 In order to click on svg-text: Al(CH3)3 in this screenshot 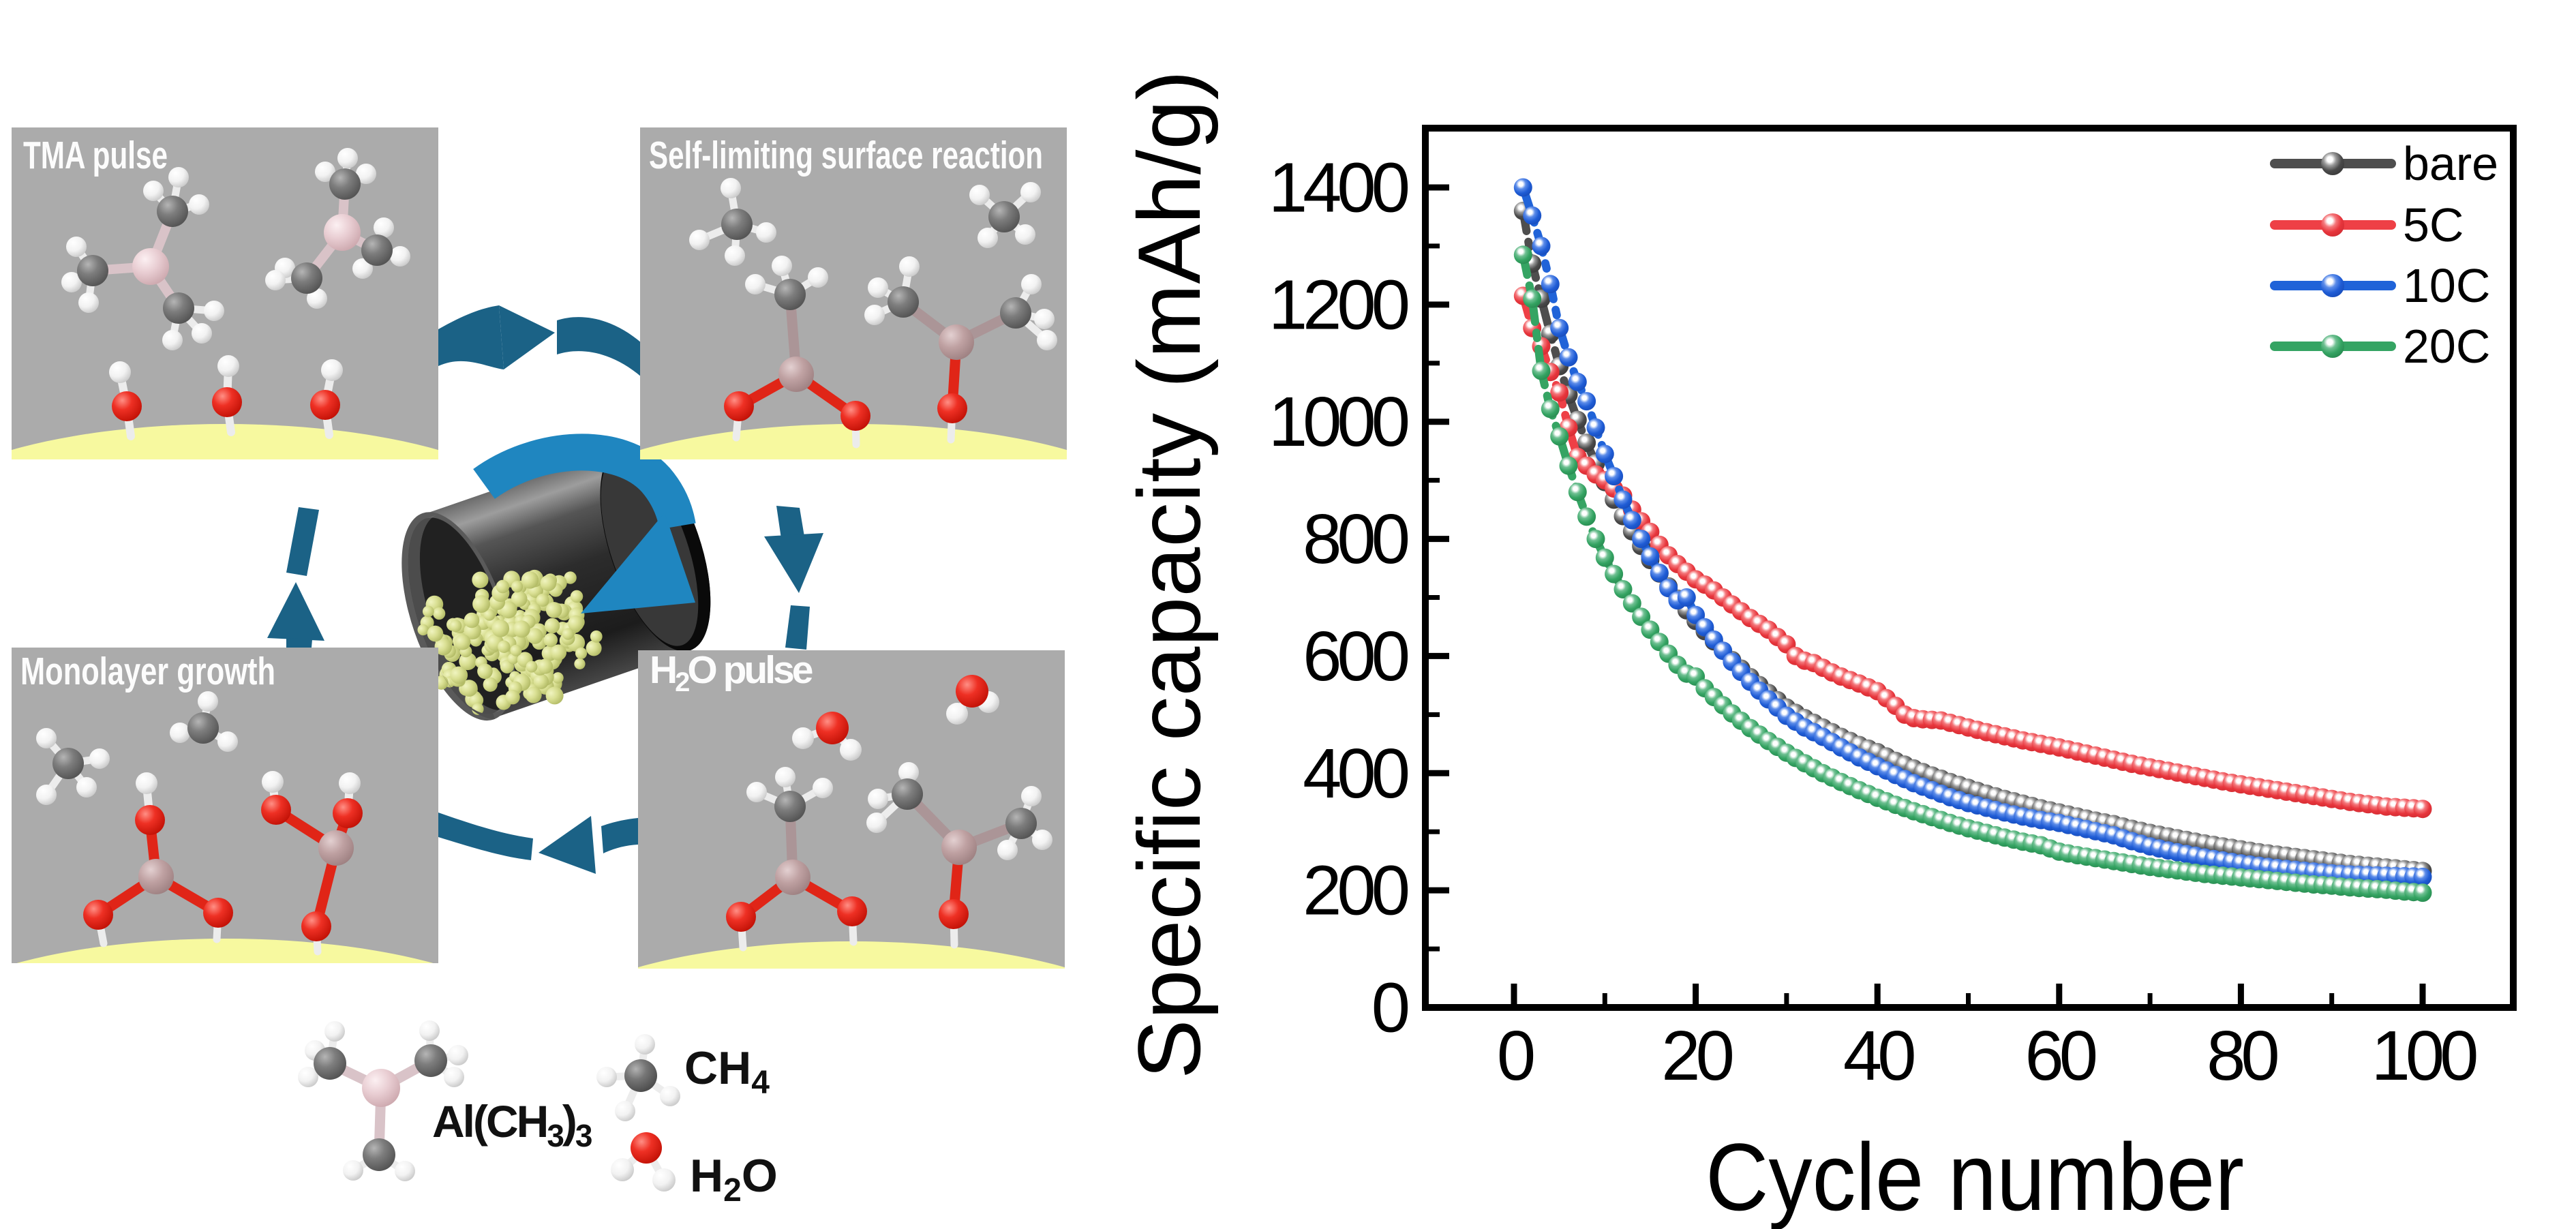, I will do `click(512, 1124)`.